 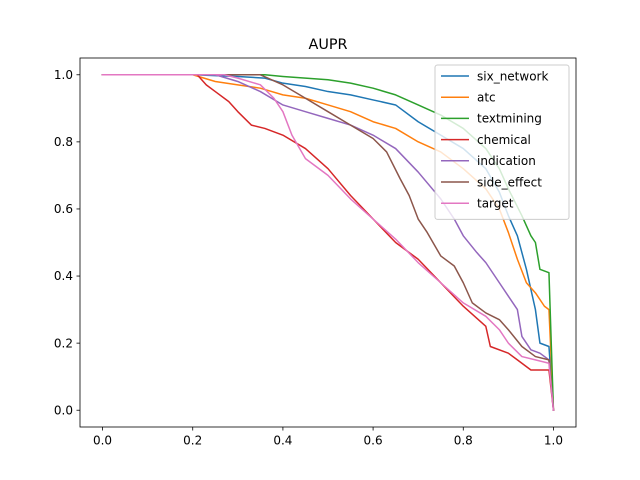 I want to click on x-tick-label: 0.2, so click(x=192, y=441).